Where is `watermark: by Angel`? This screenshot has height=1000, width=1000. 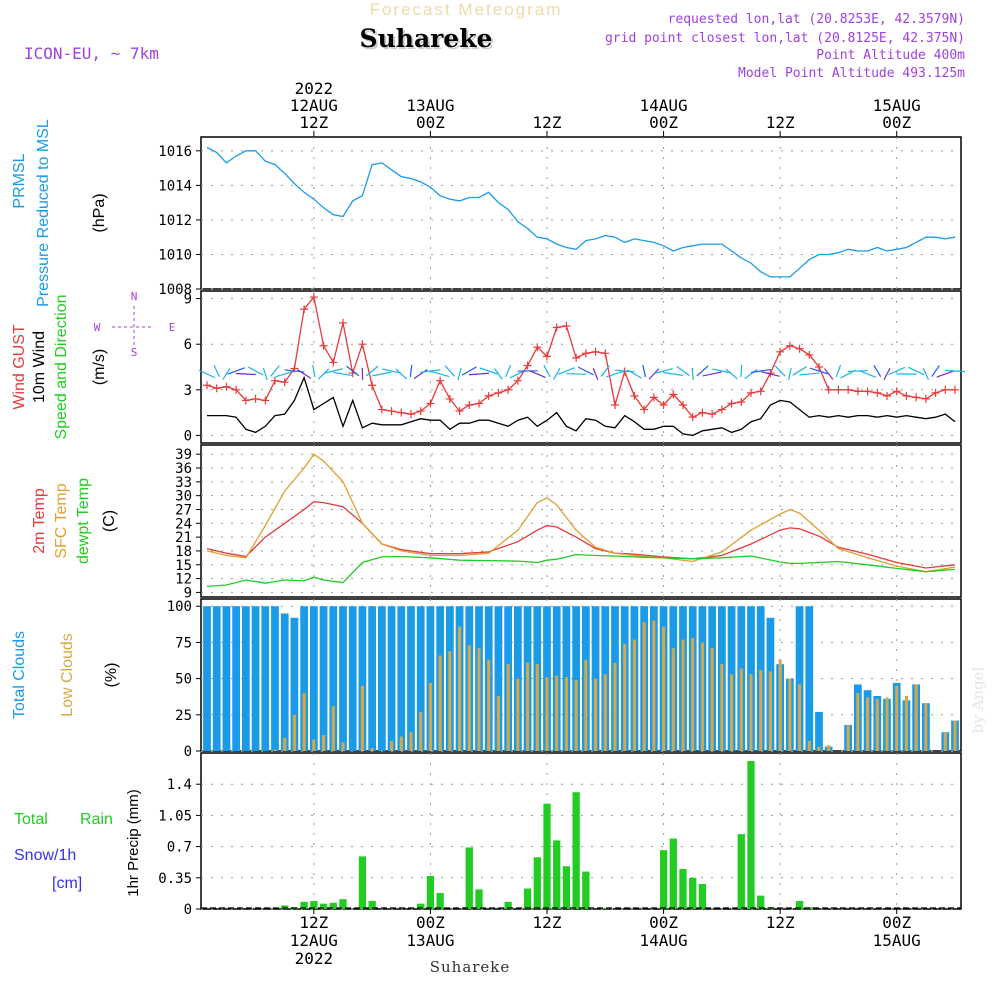
watermark: by Angel is located at coordinates (978, 699).